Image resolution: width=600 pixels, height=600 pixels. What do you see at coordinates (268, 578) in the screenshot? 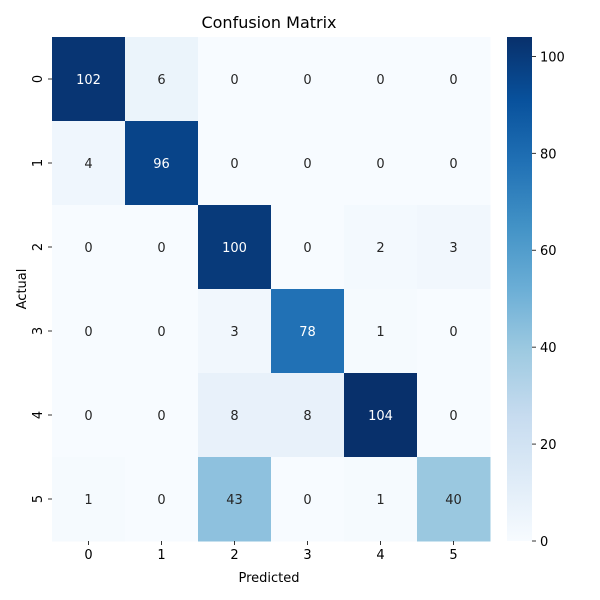
I see `x-axis-label: Predicted` at bounding box center [268, 578].